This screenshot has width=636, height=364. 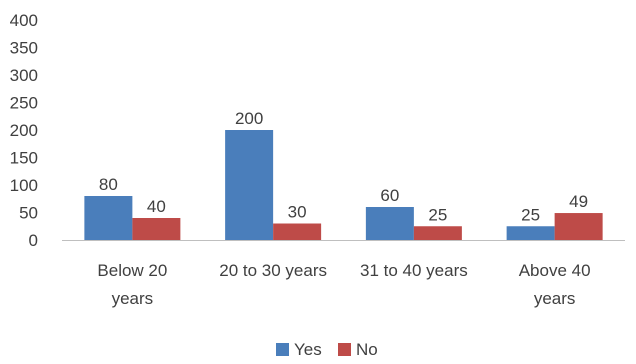 I want to click on category-label-4: Above 40 years, so click(x=555, y=284).